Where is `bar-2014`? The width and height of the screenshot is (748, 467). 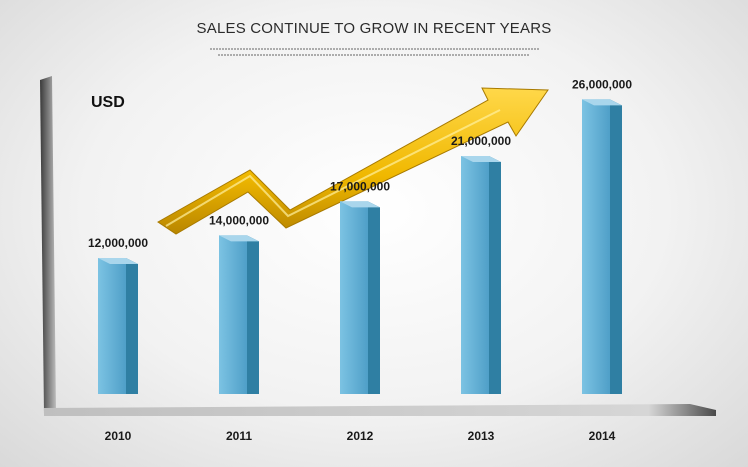
bar-2014 is located at coordinates (602, 246).